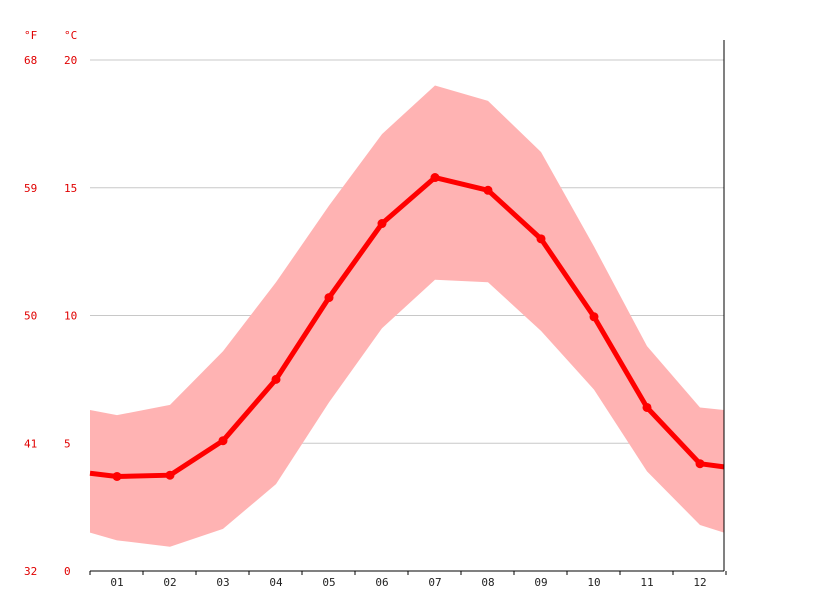 The width and height of the screenshot is (815, 611). Describe the element at coordinates (30, 35) in the screenshot. I see `fahrenheit-unit-label: °F` at that location.